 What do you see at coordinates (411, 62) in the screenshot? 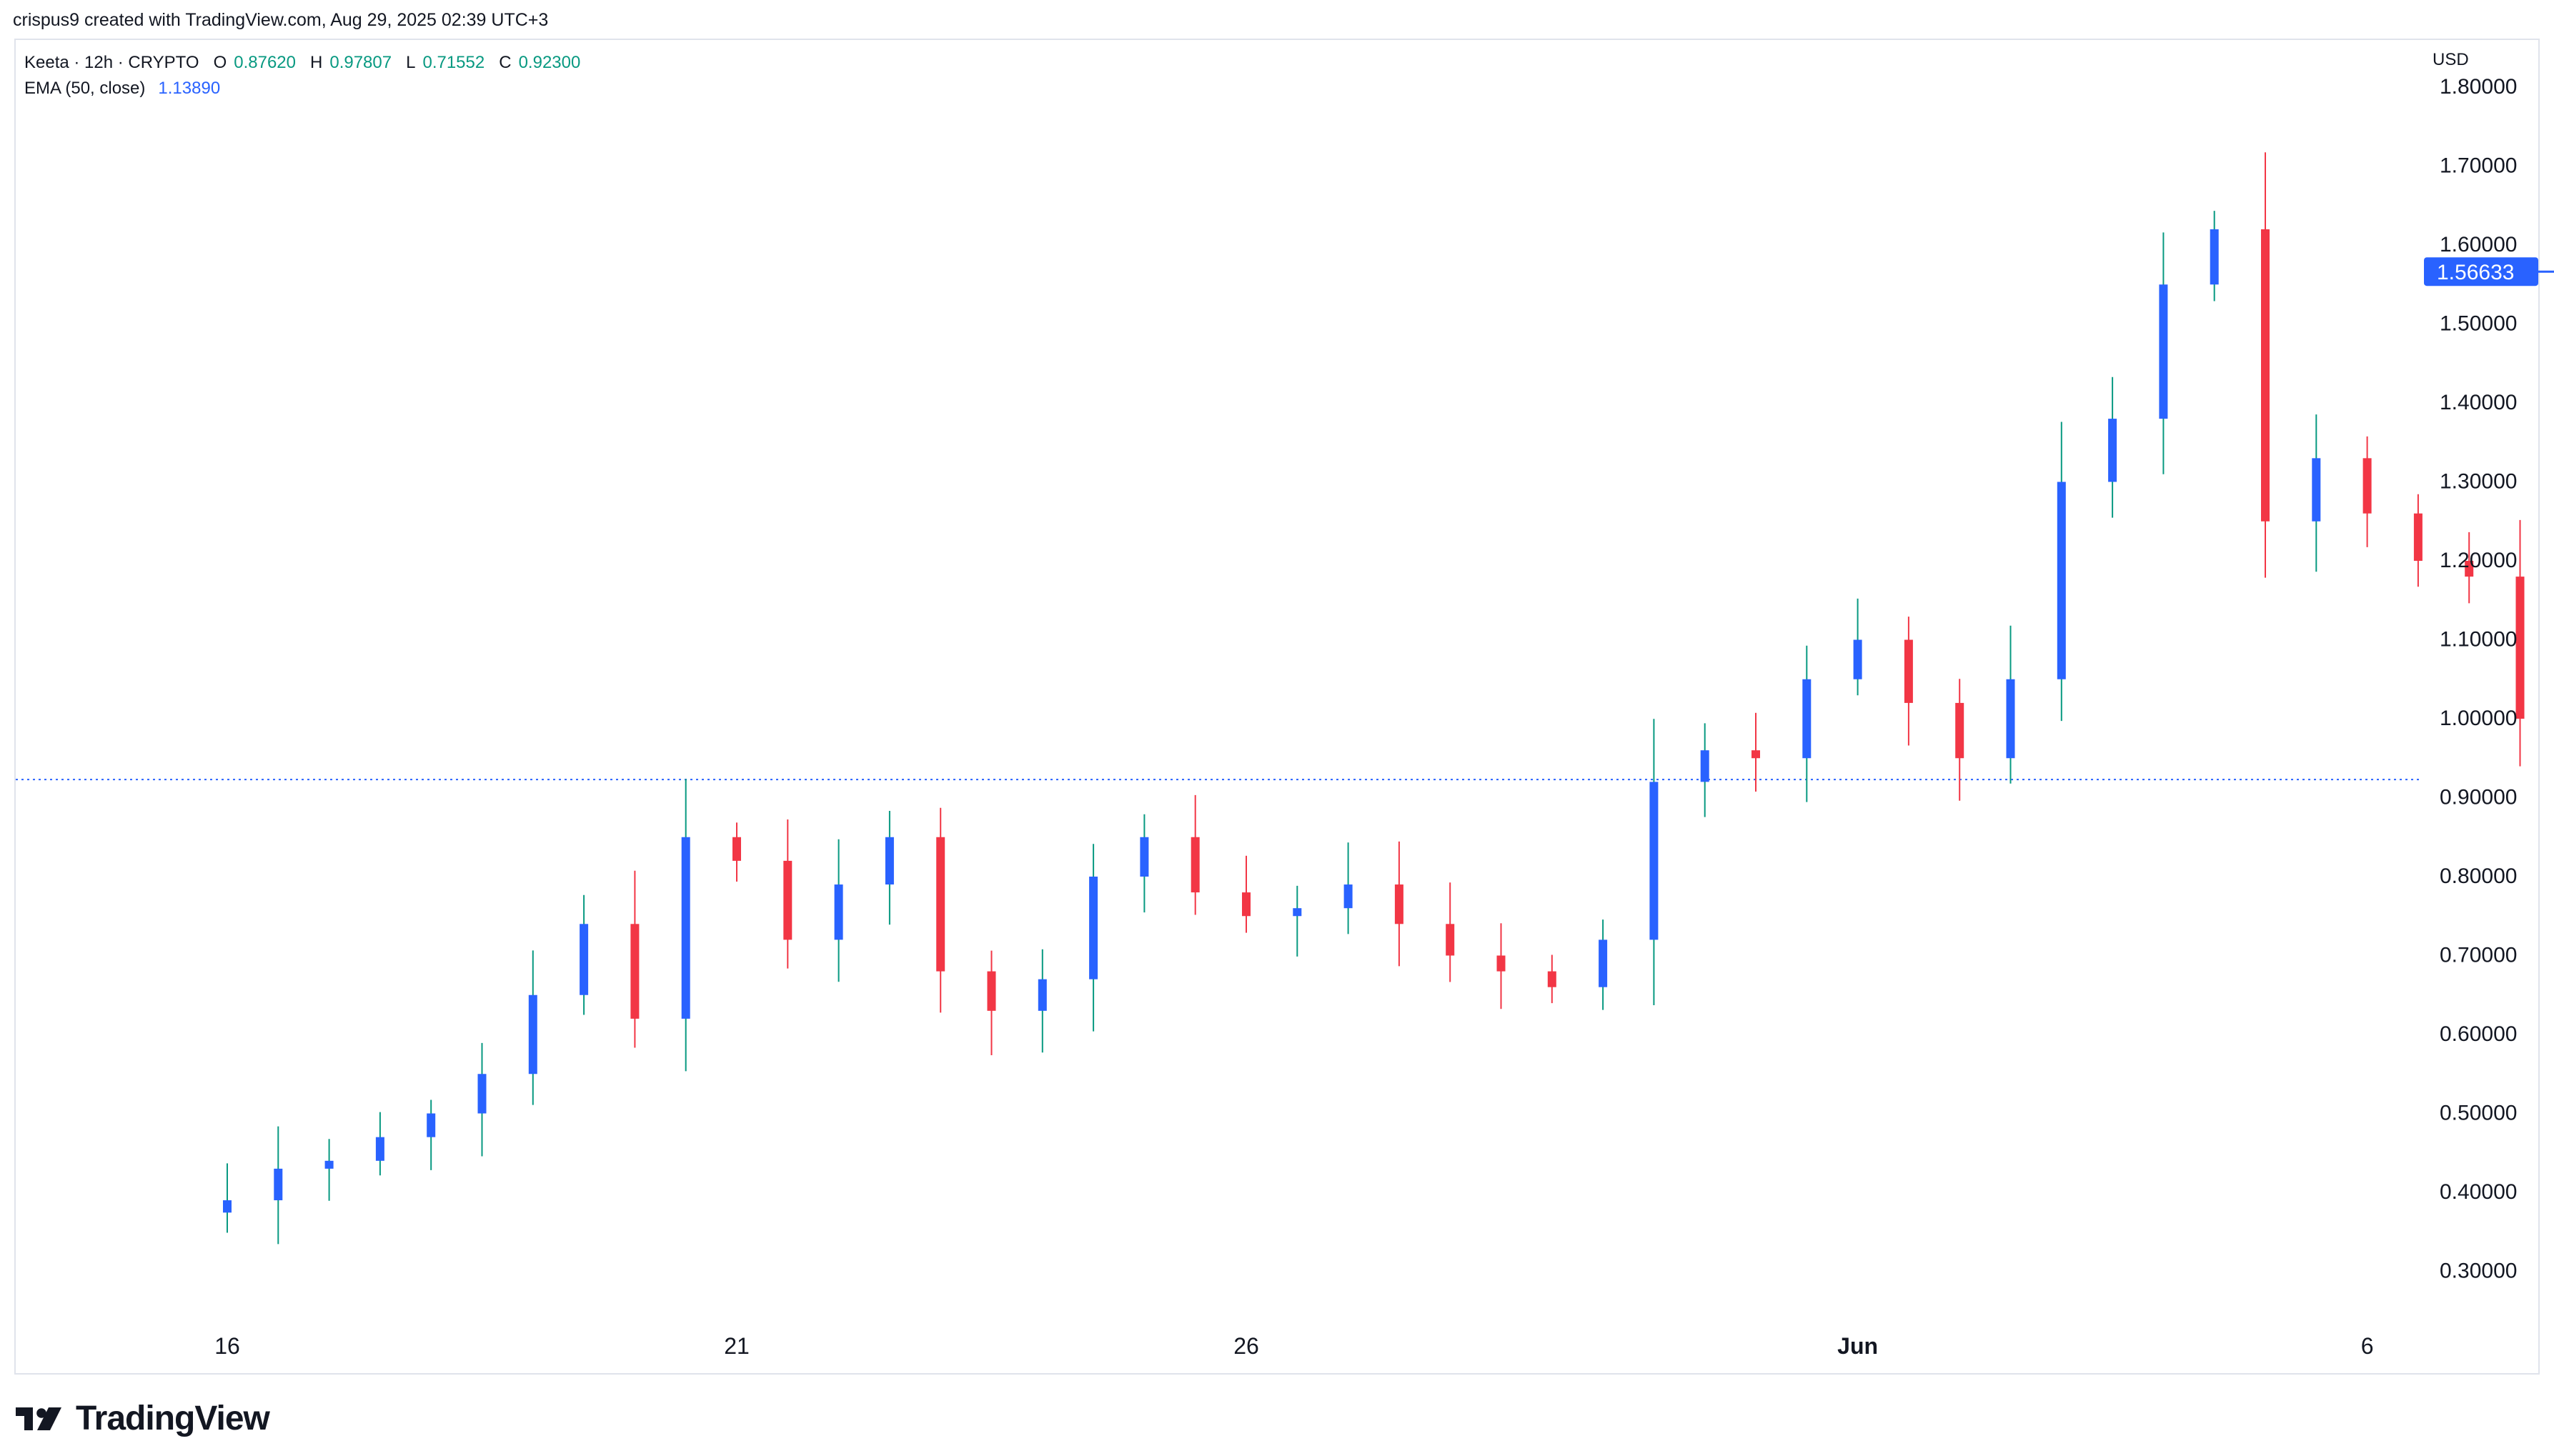
I see `low-label: L` at bounding box center [411, 62].